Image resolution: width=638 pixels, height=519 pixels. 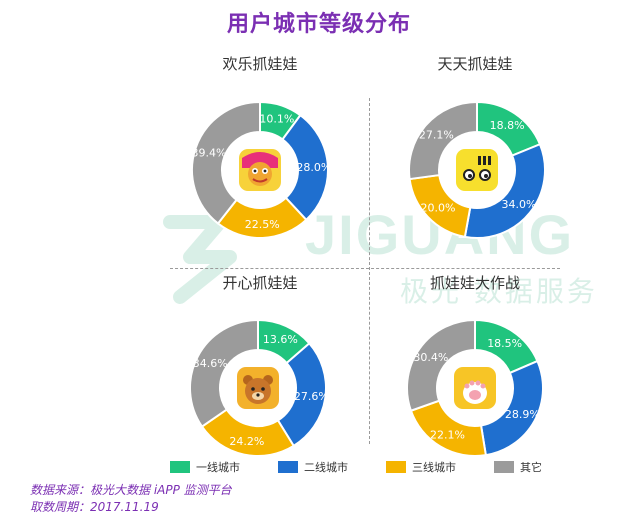 I want to click on data-label-tier2: 27.6%, so click(x=311, y=396).